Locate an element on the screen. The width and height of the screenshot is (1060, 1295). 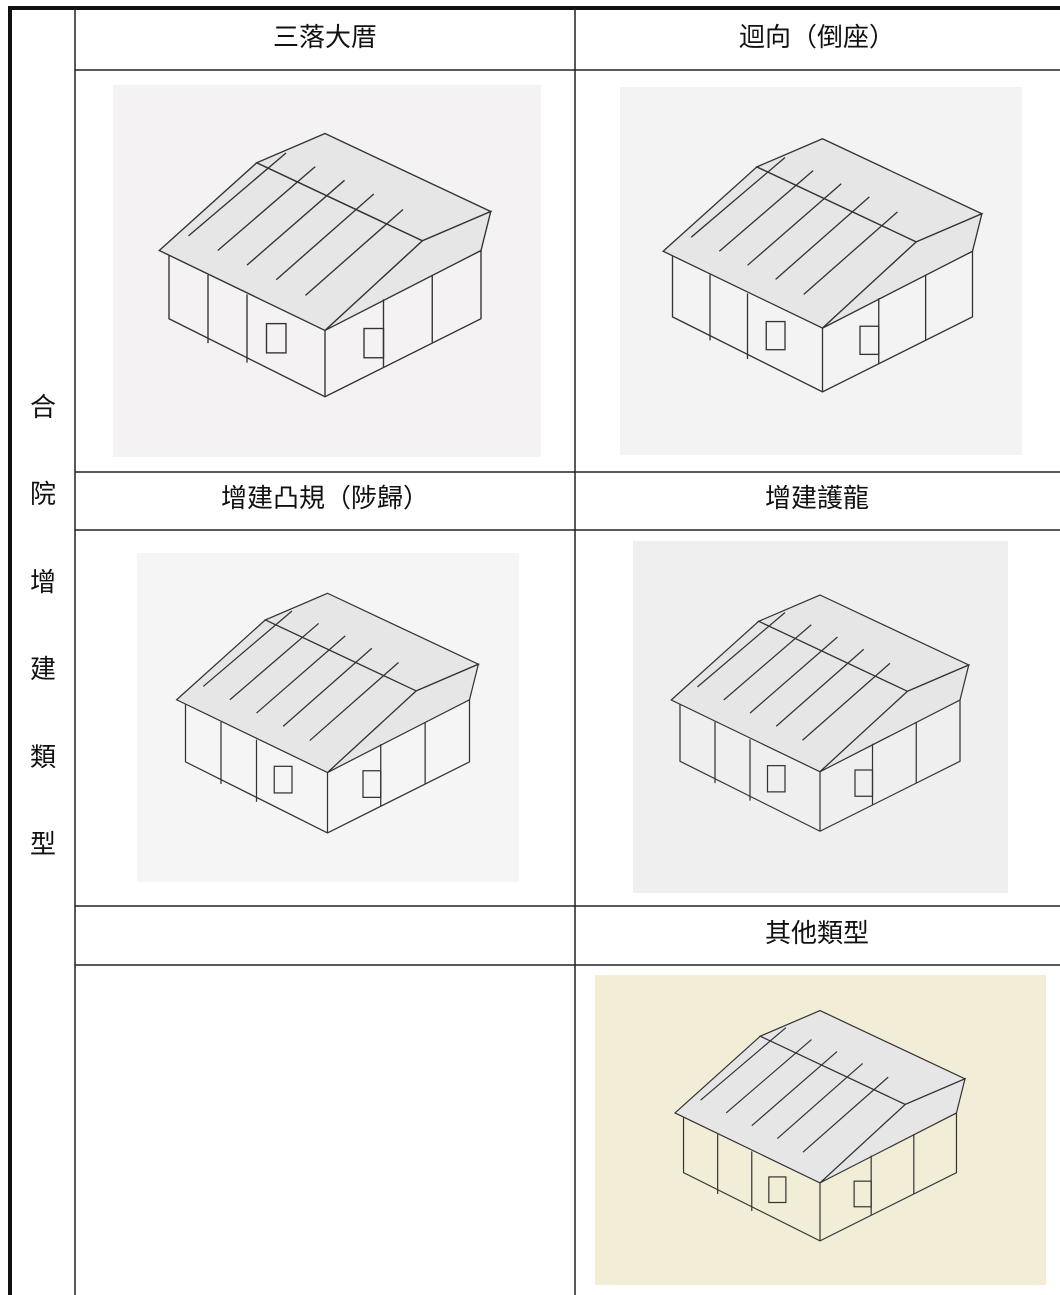
side-label-char: 類 is located at coordinates (43, 757).